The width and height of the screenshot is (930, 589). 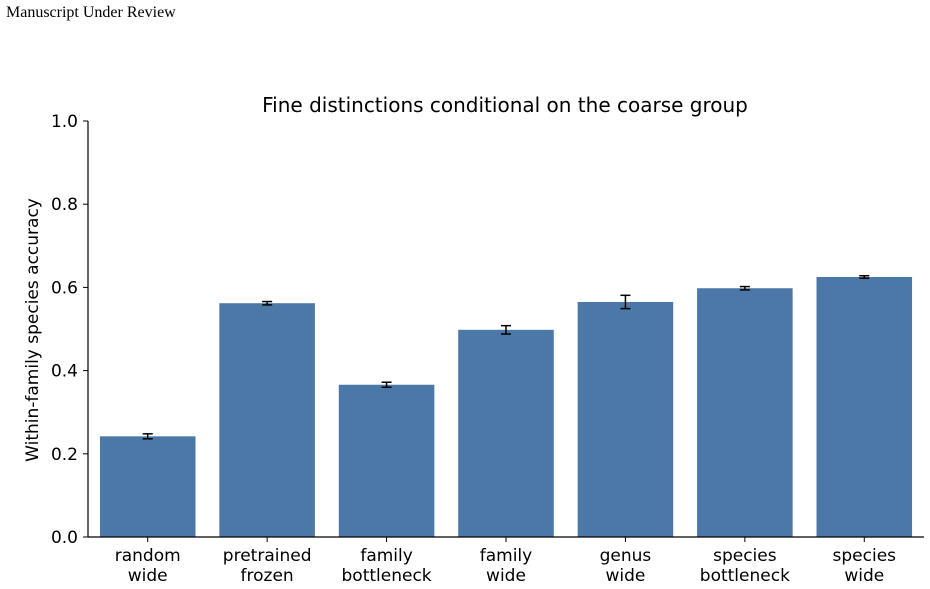 What do you see at coordinates (267, 576) in the screenshot?
I see `x-tick-label: frozen` at bounding box center [267, 576].